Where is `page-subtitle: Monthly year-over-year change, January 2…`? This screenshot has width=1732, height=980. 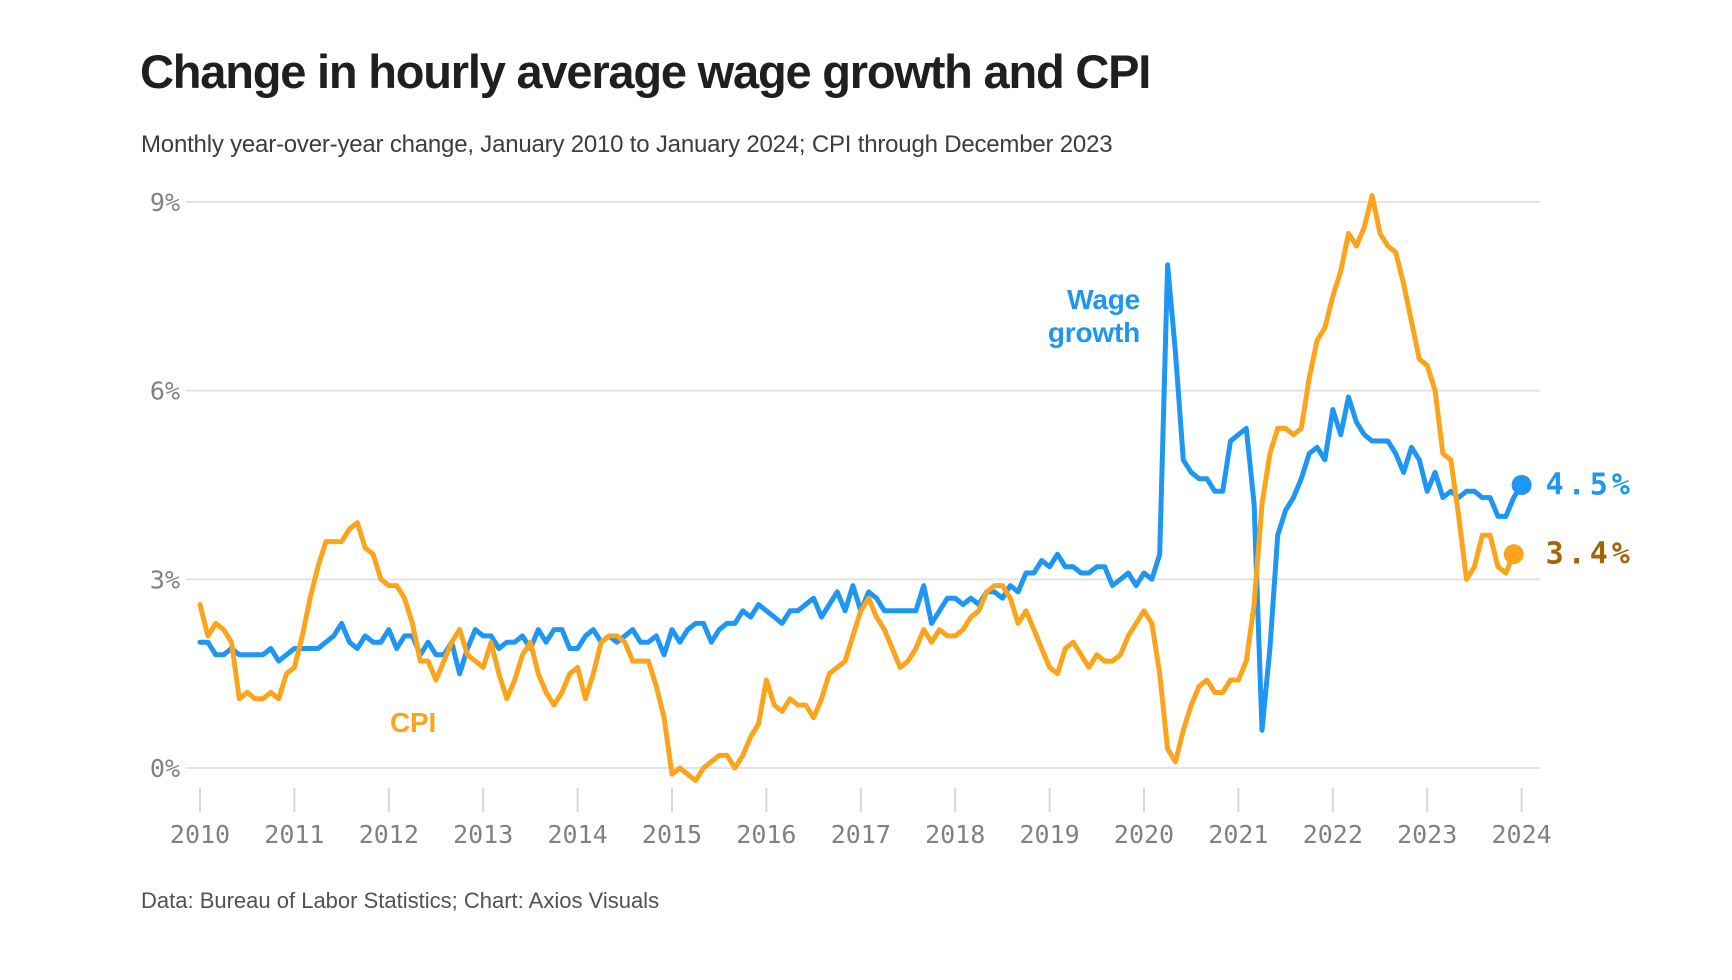 page-subtitle: Monthly year-over-year change, January 2… is located at coordinates (627, 144).